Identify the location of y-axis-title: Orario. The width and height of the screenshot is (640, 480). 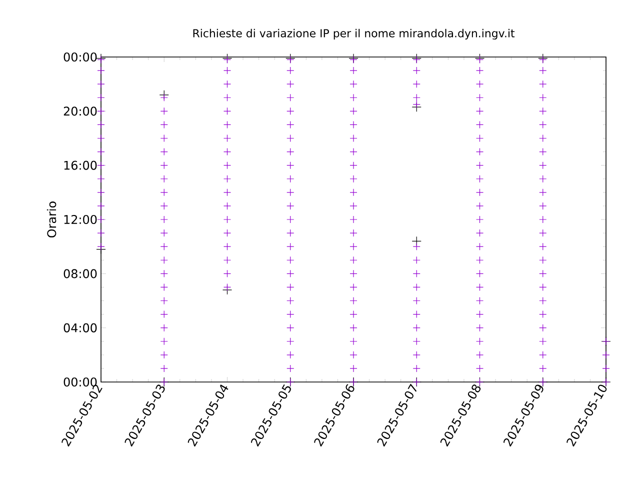
(51, 220).